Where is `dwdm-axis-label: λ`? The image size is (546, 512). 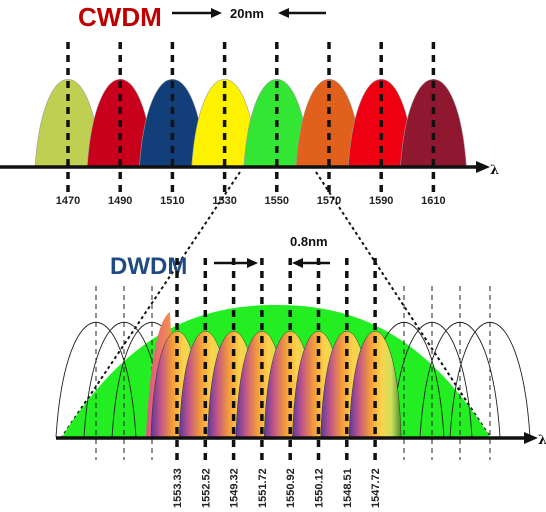 dwdm-axis-label: λ is located at coordinates (542, 440).